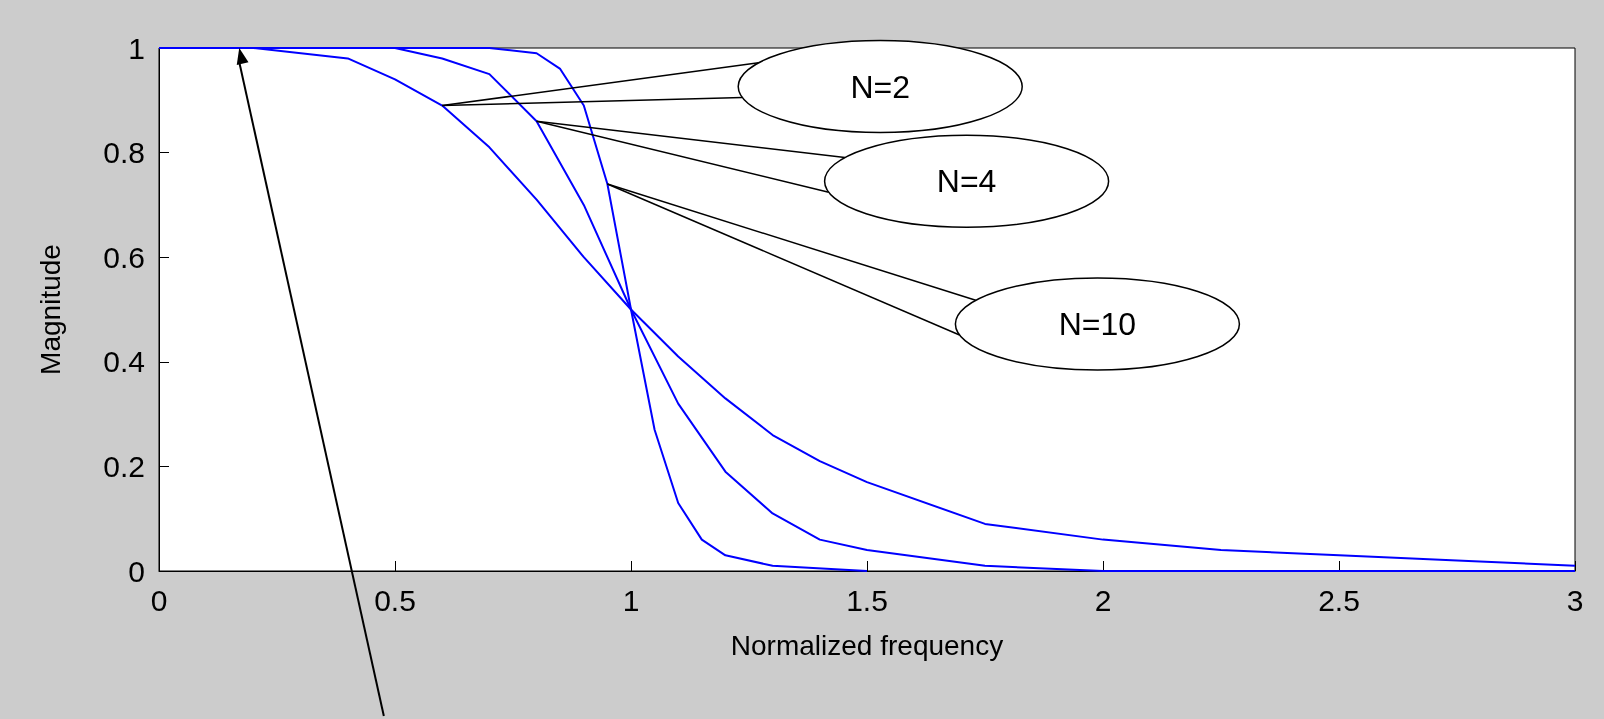  What do you see at coordinates (1575, 600) in the screenshot?
I see `x-tick-label: 3` at bounding box center [1575, 600].